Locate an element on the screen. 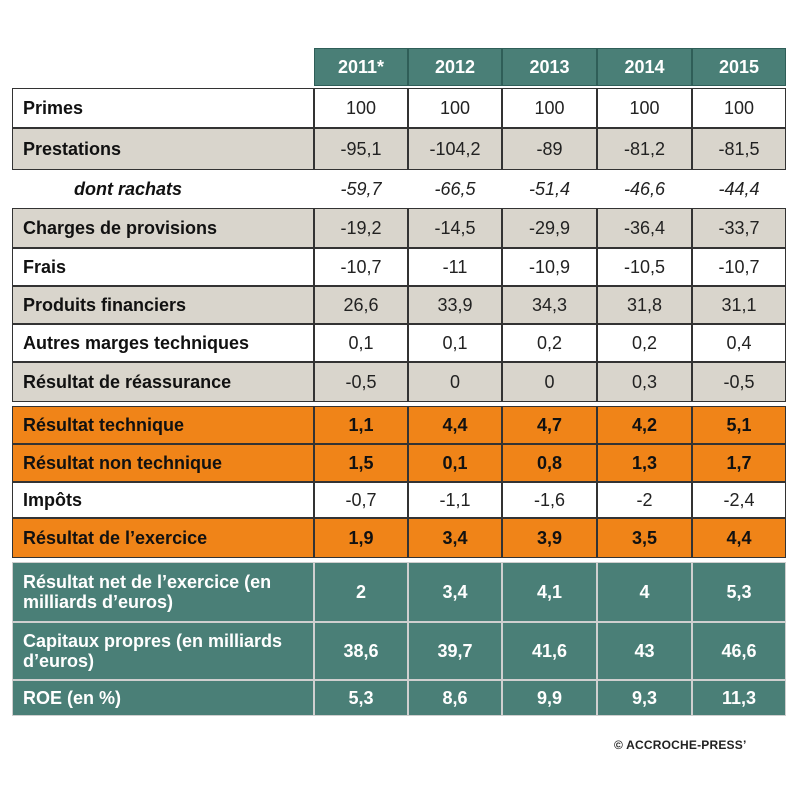 This screenshot has height=800, width=800. row-label: Résultat technique is located at coordinates (163, 425).